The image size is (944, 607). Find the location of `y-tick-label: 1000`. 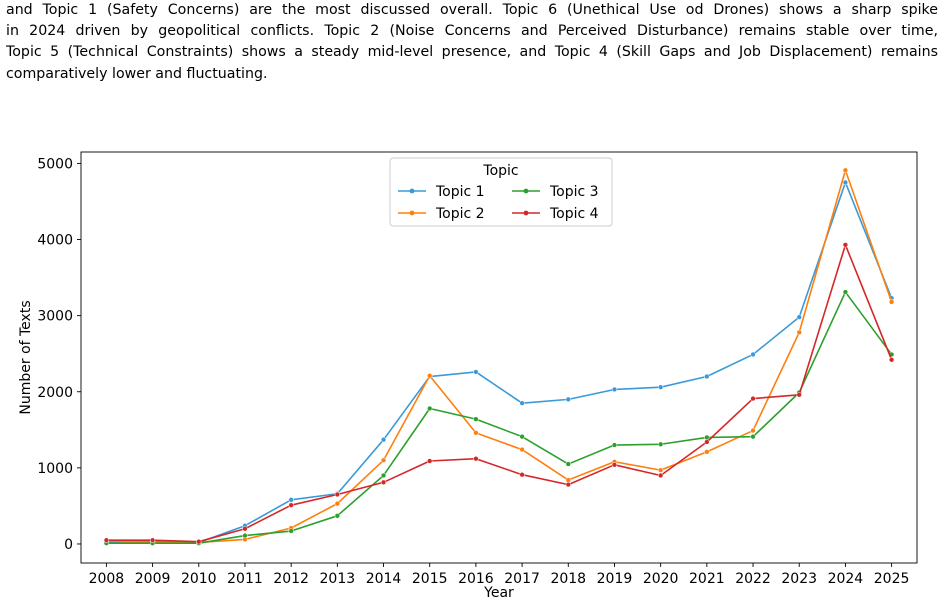

y-tick-label: 1000 is located at coordinates (55, 469).